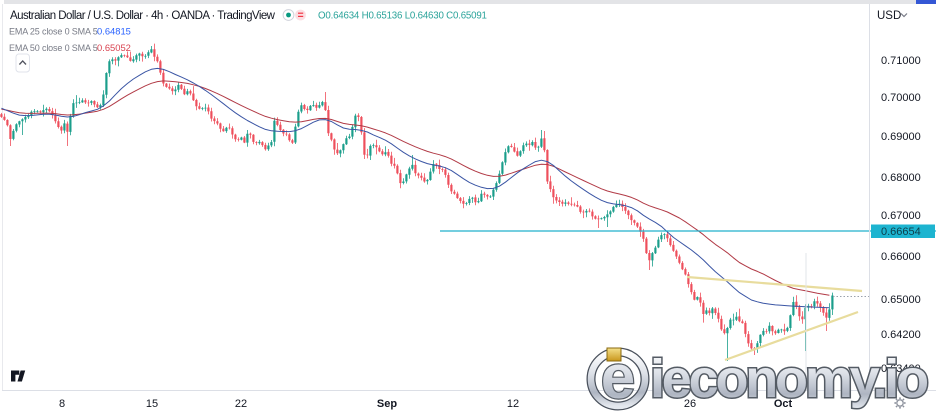 This screenshot has height=414, width=936. What do you see at coordinates (901, 137) in the screenshot?
I see `svg-text: 0.69000` at bounding box center [901, 137].